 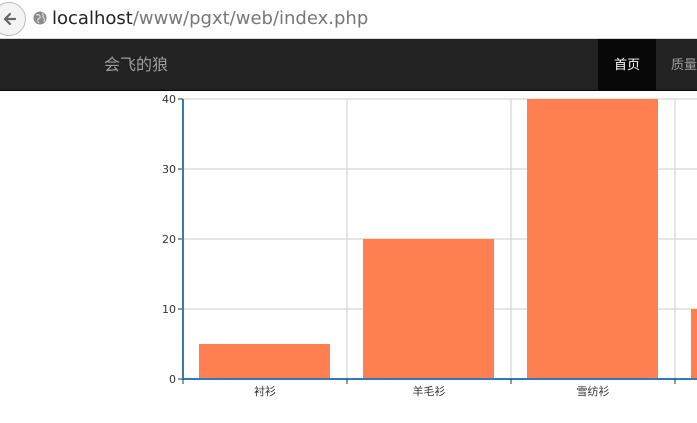 What do you see at coordinates (429, 391) in the screenshot?
I see `x-tick-label: 羊毛衫` at bounding box center [429, 391].